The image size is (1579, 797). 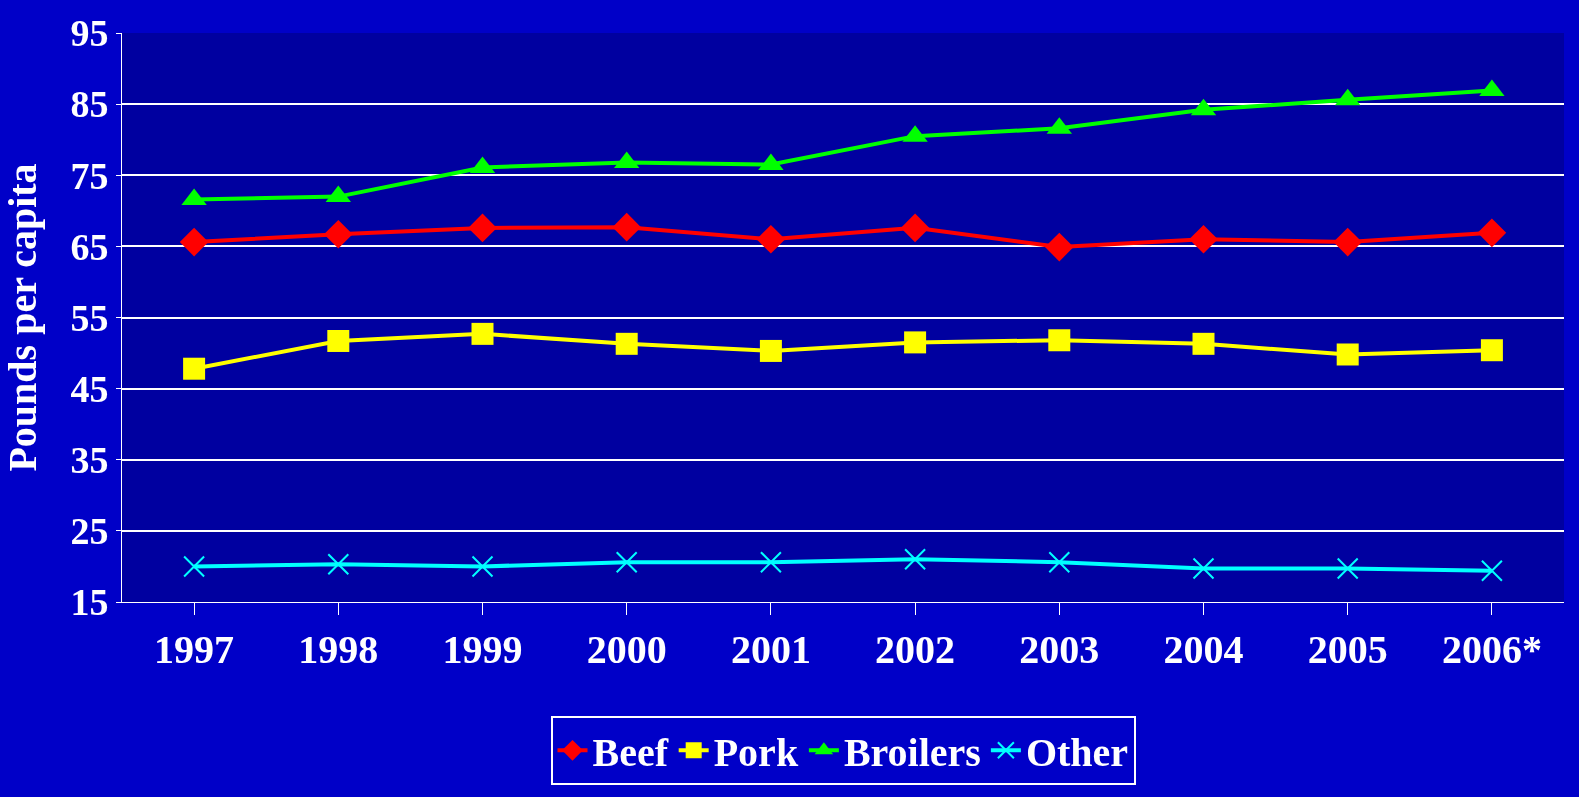 What do you see at coordinates (912, 752) in the screenshot?
I see `legend-label: Broilers` at bounding box center [912, 752].